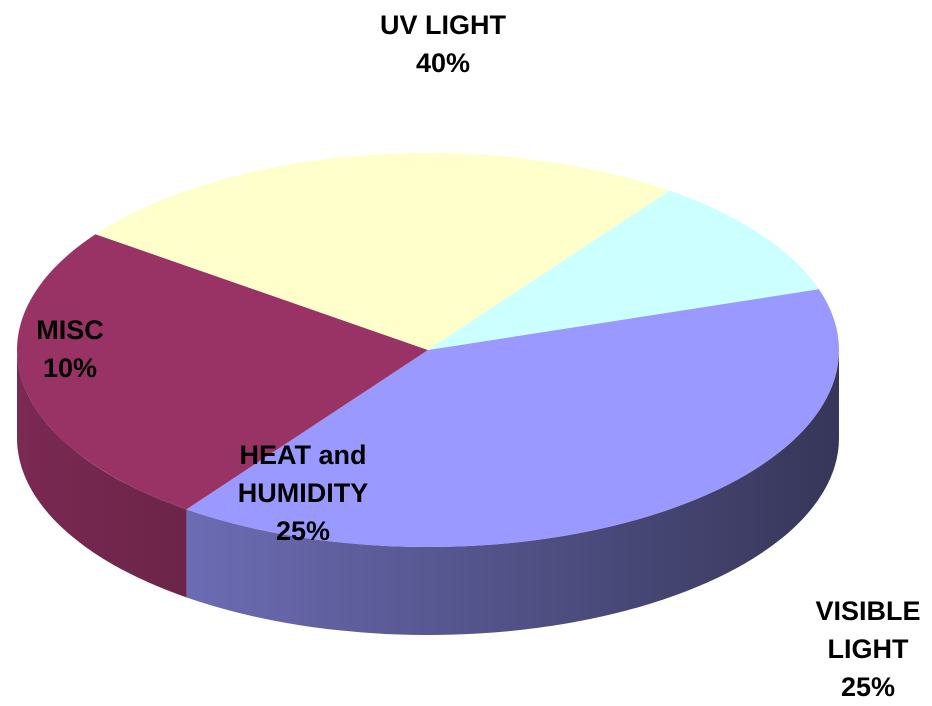 The image size is (932, 706). What do you see at coordinates (303, 474) in the screenshot?
I see `category-label: HEAT and HUMIDITY` at bounding box center [303, 474].